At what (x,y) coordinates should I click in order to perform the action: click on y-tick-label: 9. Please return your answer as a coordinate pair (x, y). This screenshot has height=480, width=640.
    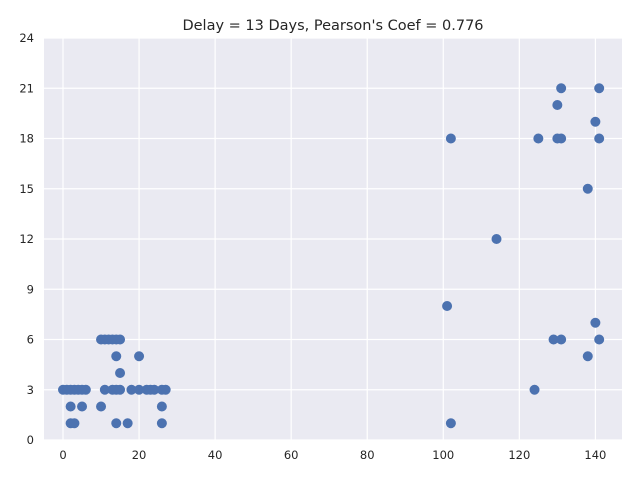
    Looking at the image, I should click on (30, 289).